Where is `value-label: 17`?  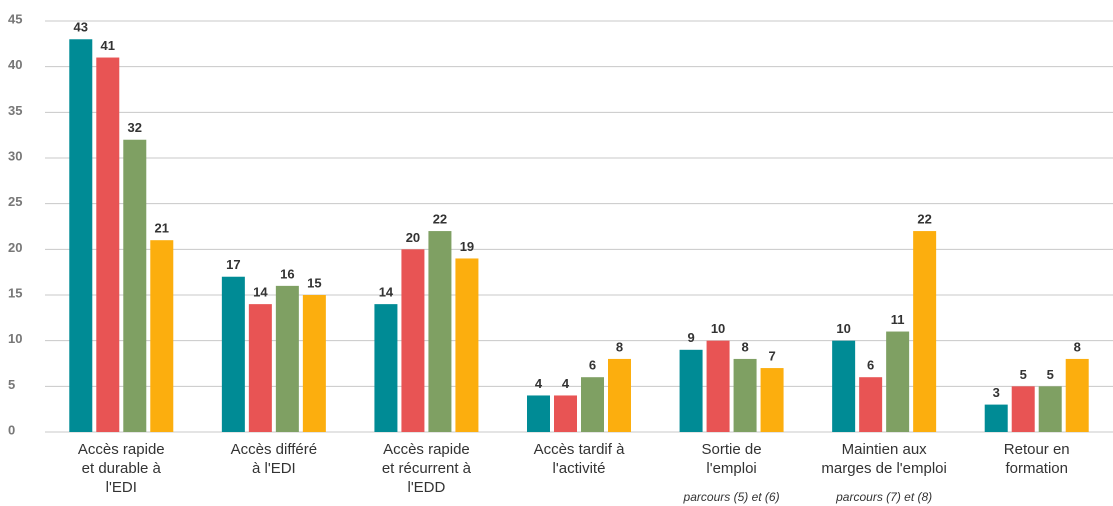
value-label: 17 is located at coordinates (233, 264).